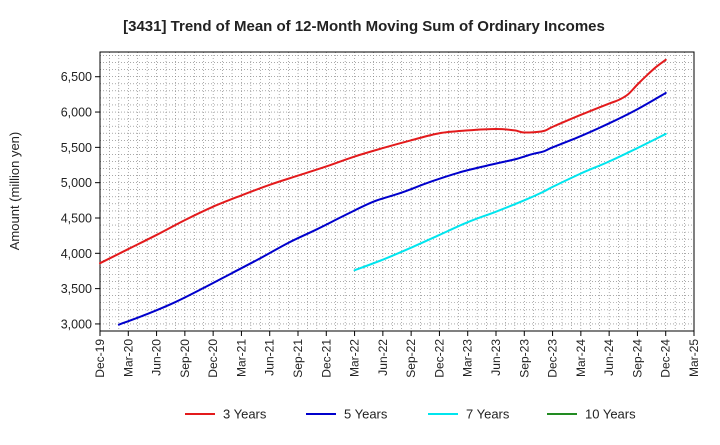 This screenshot has width=720, height=445. What do you see at coordinates (76, 289) in the screenshot?
I see `y-tick-label: 3,500` at bounding box center [76, 289].